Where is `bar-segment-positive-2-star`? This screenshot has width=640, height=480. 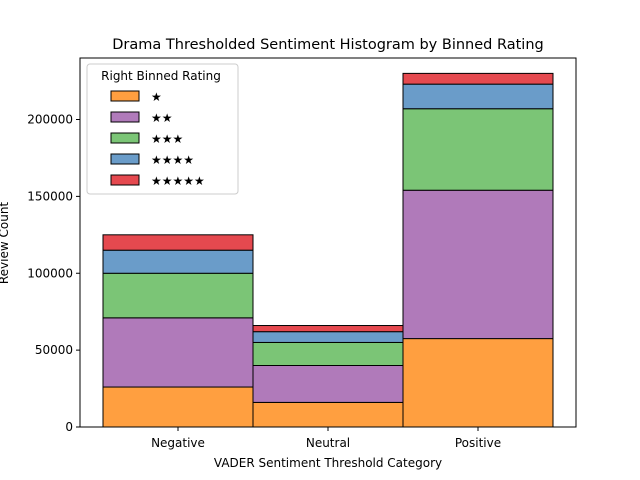
bar-segment-positive-2-star is located at coordinates (478, 264).